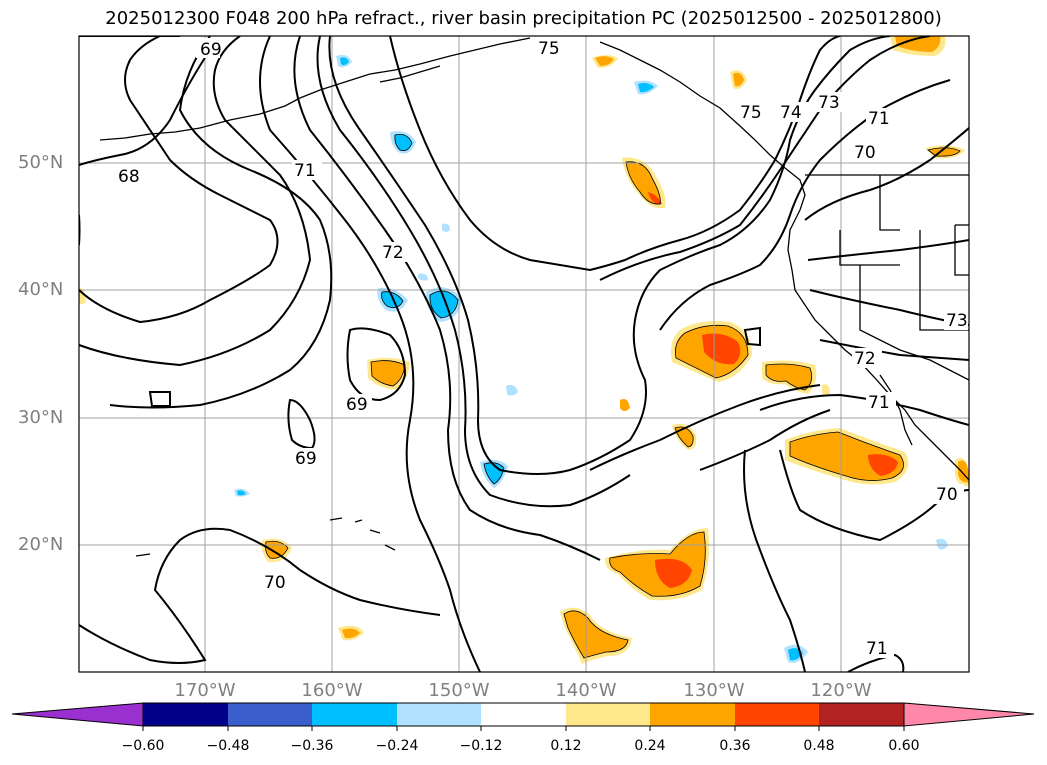 This screenshot has width=1047, height=765. I want to click on lat-label: 30°N, so click(41, 417).